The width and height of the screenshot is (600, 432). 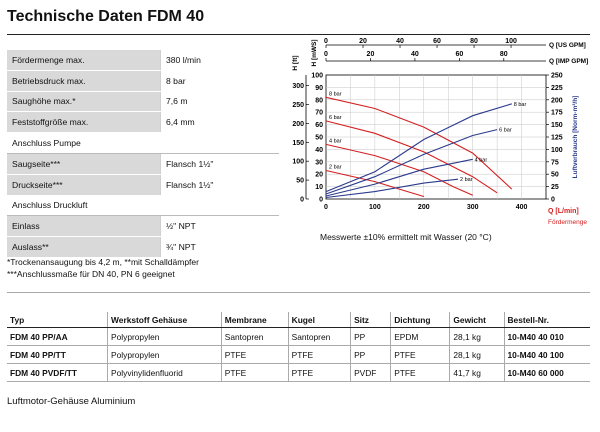 What do you see at coordinates (415, 54) in the screenshot?
I see `top-imp-tick-label: 40` at bounding box center [415, 54].